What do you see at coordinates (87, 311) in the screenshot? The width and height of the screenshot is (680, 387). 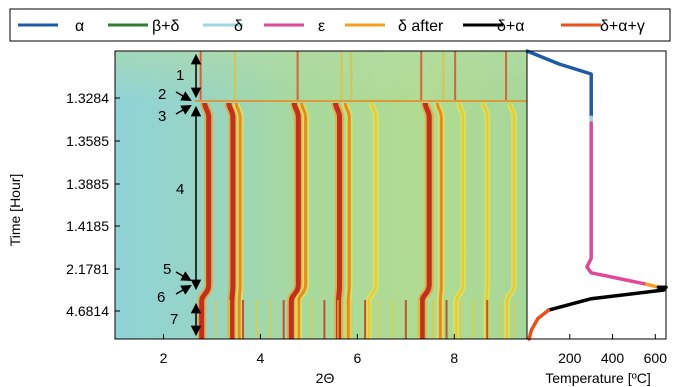 I see `y-tick-label: 4.6814` at bounding box center [87, 311].